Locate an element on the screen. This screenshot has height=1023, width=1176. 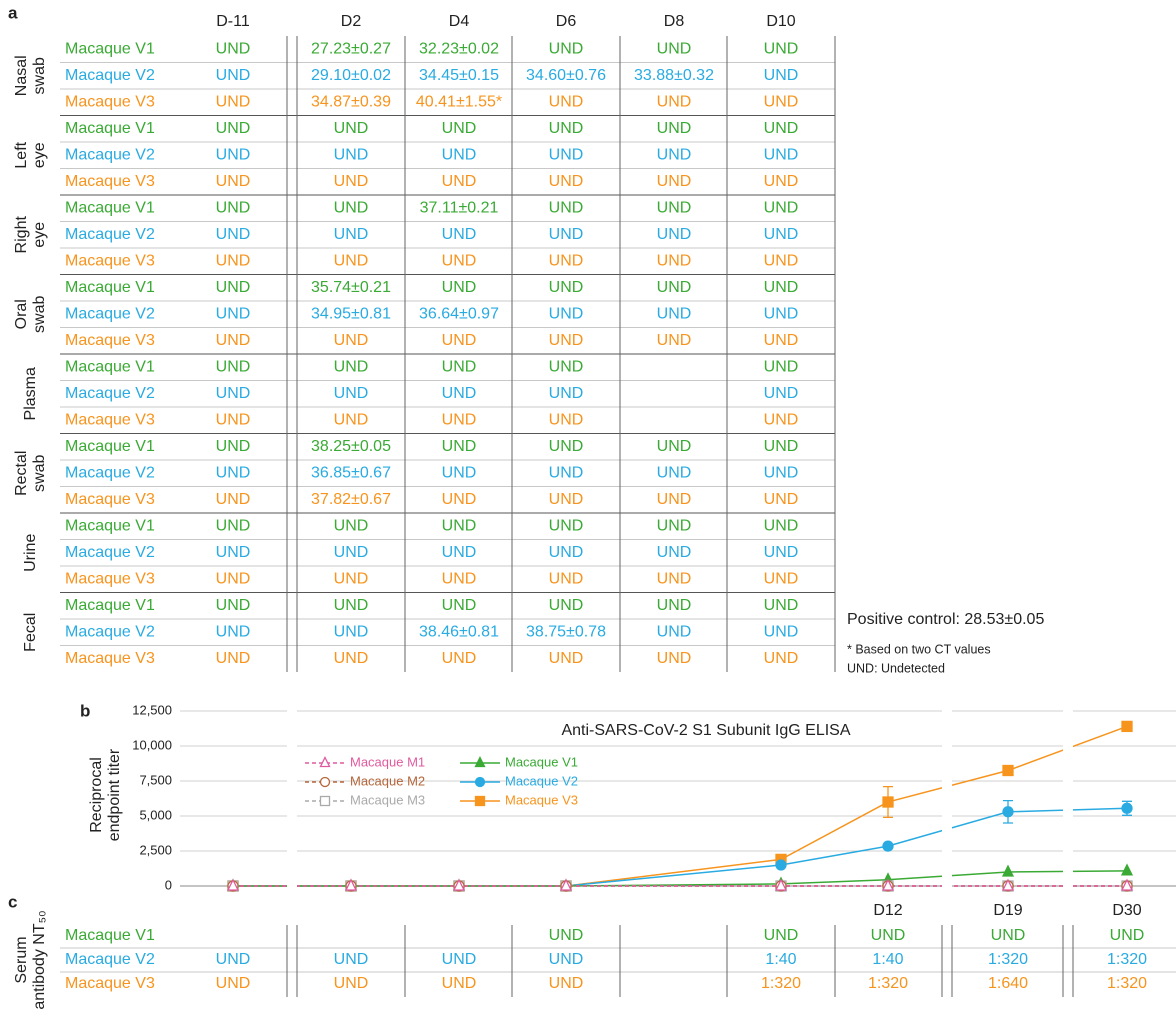
cell: 35.74±0.21 is located at coordinates (351, 287).